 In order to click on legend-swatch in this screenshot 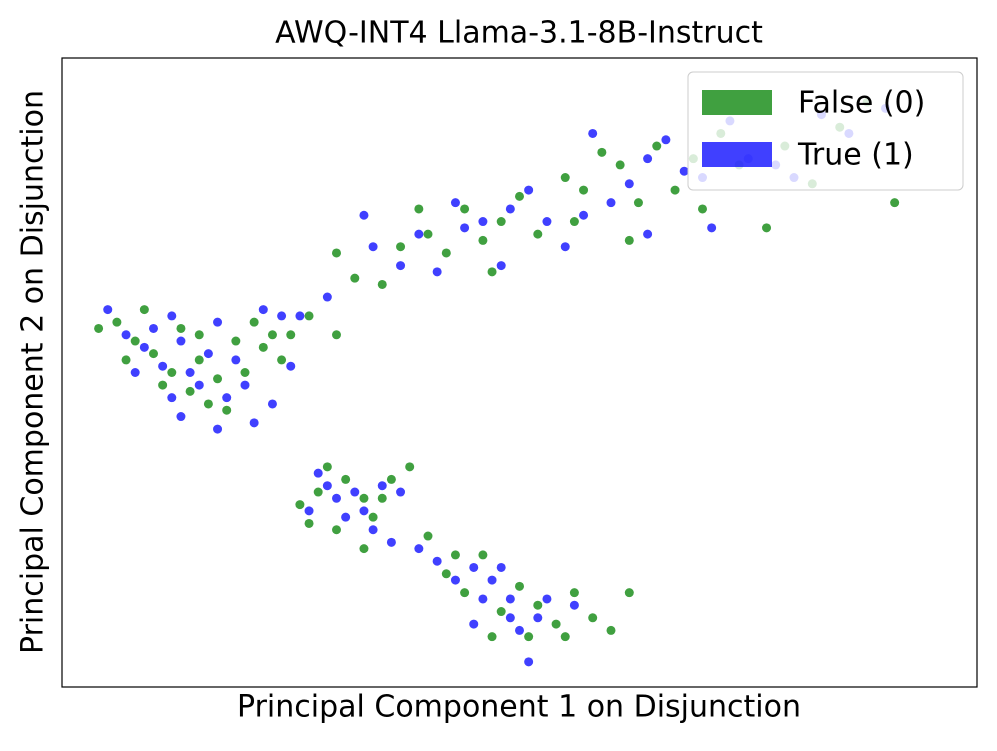, I will do `click(737, 102)`.